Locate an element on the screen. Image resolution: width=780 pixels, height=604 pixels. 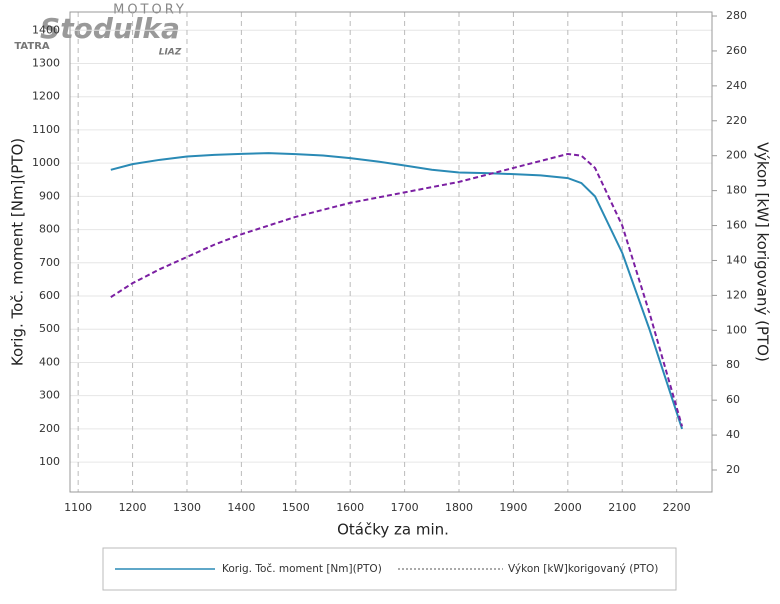
x-tick-label: 1400 is located at coordinates (241, 507).